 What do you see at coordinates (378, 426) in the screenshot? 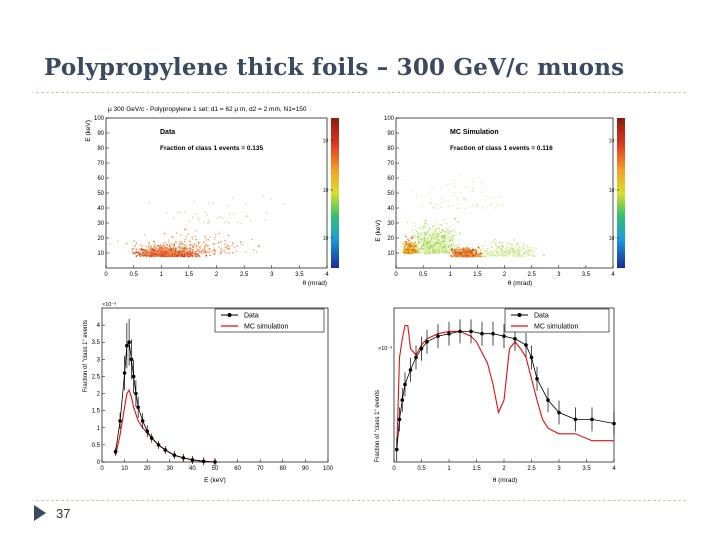
I see `y-axis-label: Fraction of "class 1" events` at bounding box center [378, 426].